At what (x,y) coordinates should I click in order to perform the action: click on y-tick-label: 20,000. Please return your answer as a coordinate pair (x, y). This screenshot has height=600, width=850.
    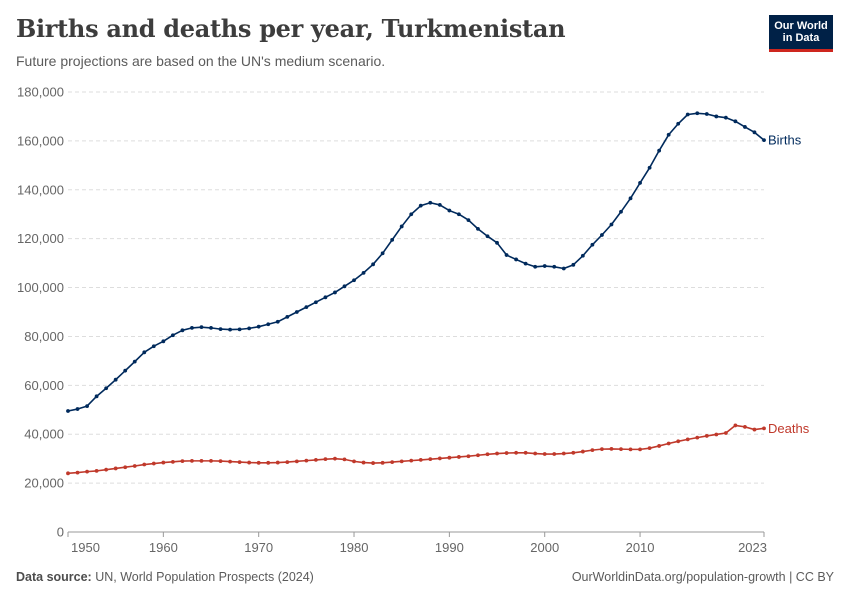
    Looking at the image, I should click on (44, 483).